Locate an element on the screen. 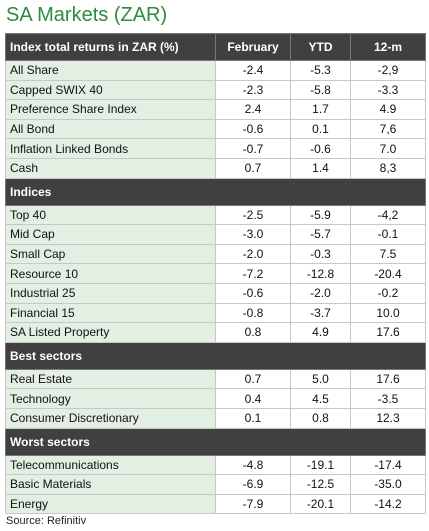 The width and height of the screenshot is (429, 531). data-row: Preference Share Index 2.4 1.7 4.9 is located at coordinates (215, 109).